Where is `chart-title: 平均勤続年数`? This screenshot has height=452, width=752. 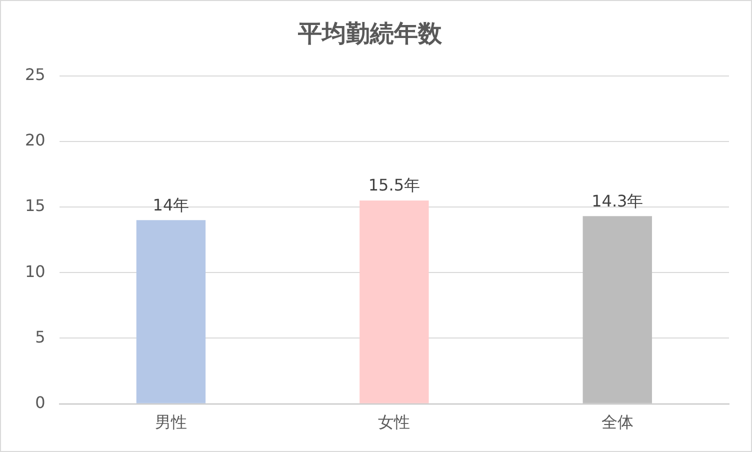
chart-title: 平均勤続年数 is located at coordinates (370, 34).